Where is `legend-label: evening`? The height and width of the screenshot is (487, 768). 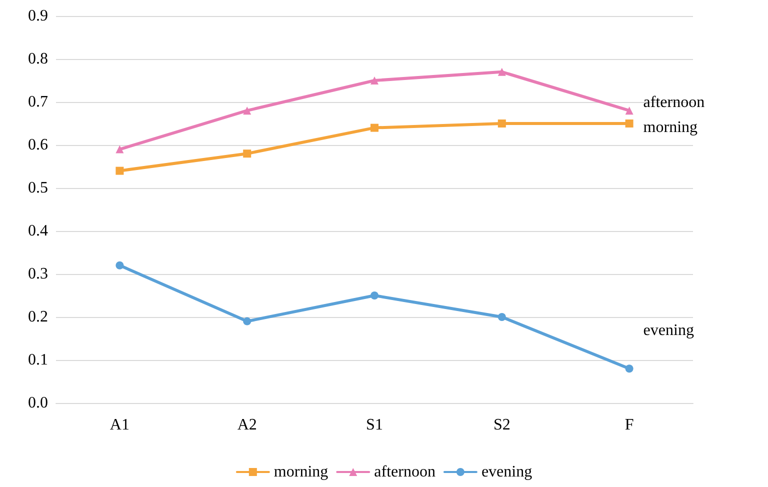 legend-label: evening is located at coordinates (506, 472).